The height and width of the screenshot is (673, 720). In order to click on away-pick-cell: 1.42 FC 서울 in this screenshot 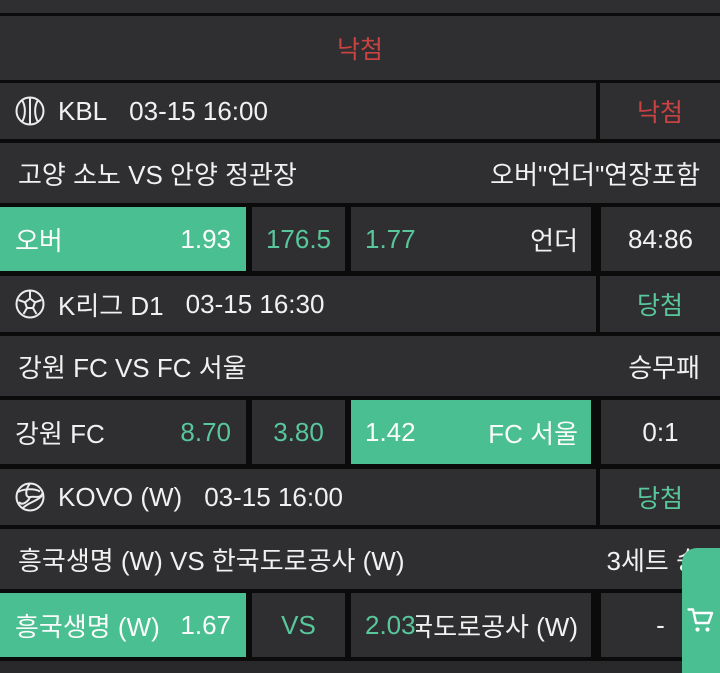, I will do `click(471, 432)`.